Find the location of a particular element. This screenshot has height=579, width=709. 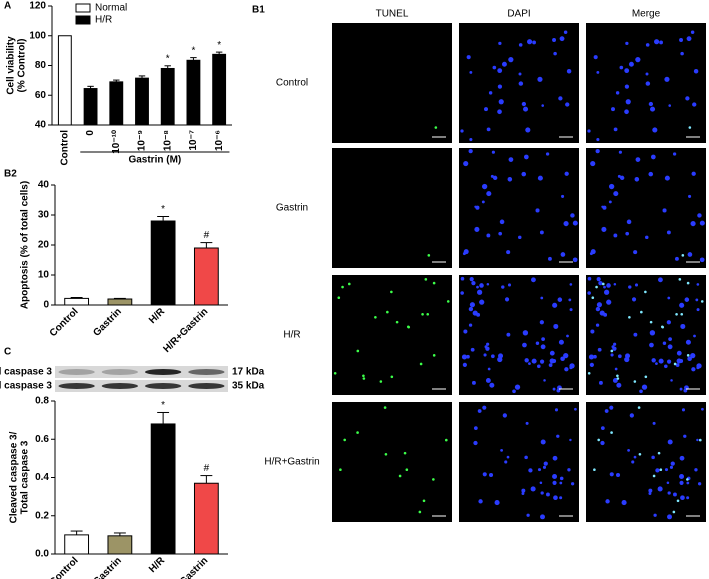

significance-marker: * is located at coordinates (163, 209).